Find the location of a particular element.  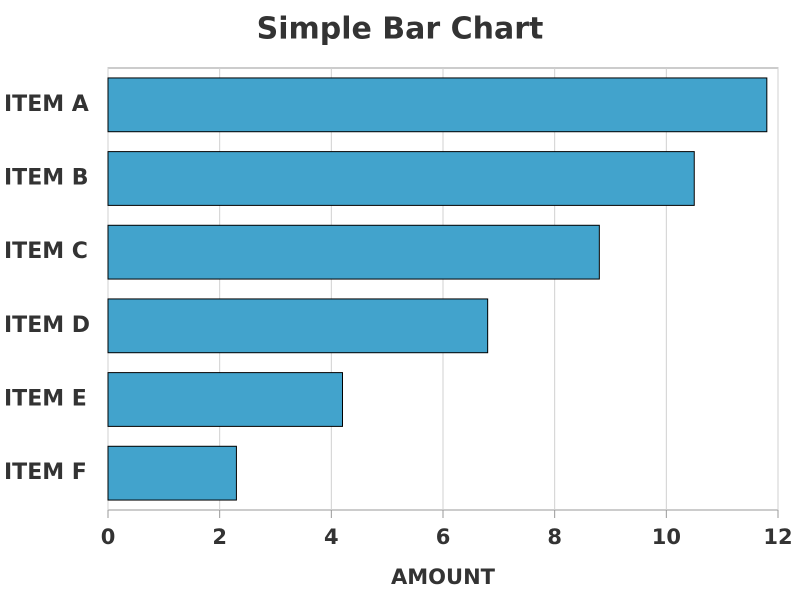

x-axis-label: AMOUNT is located at coordinates (443, 577).